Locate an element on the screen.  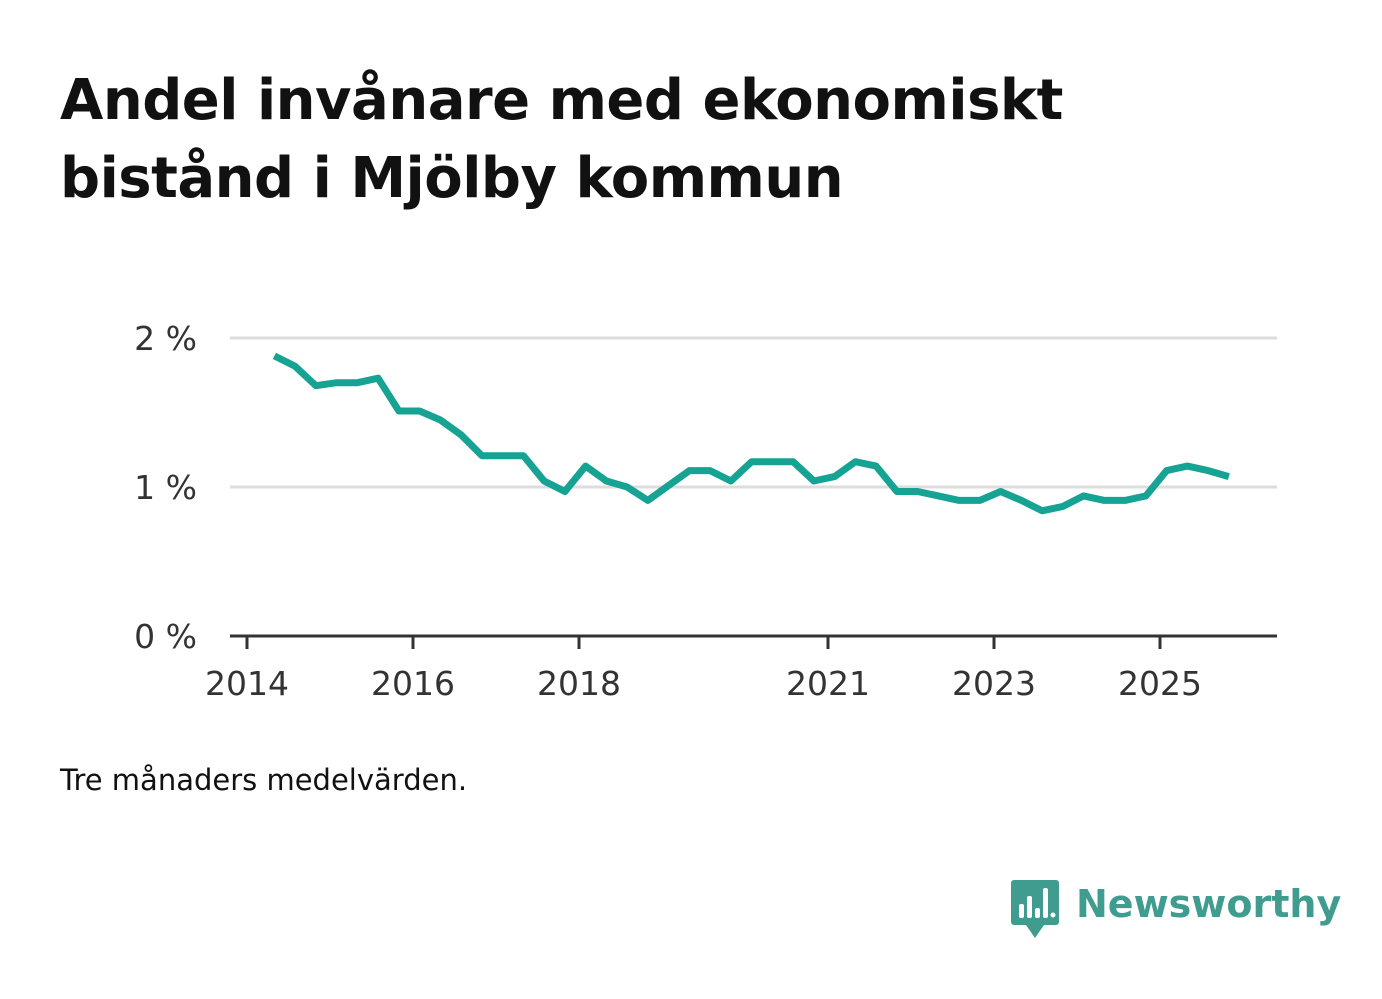
y-axis-tick-labels: 0 % 1 % 2 % is located at coordinates (165, 487).